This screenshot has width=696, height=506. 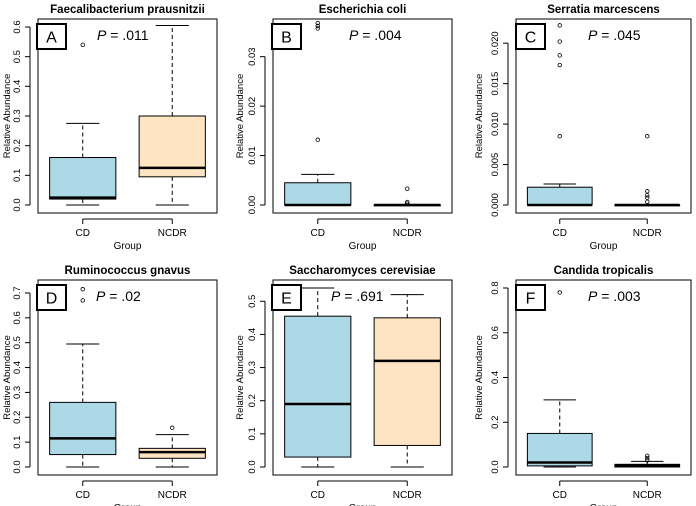 I want to click on p-value-annotation: P = .691, so click(x=357, y=296).